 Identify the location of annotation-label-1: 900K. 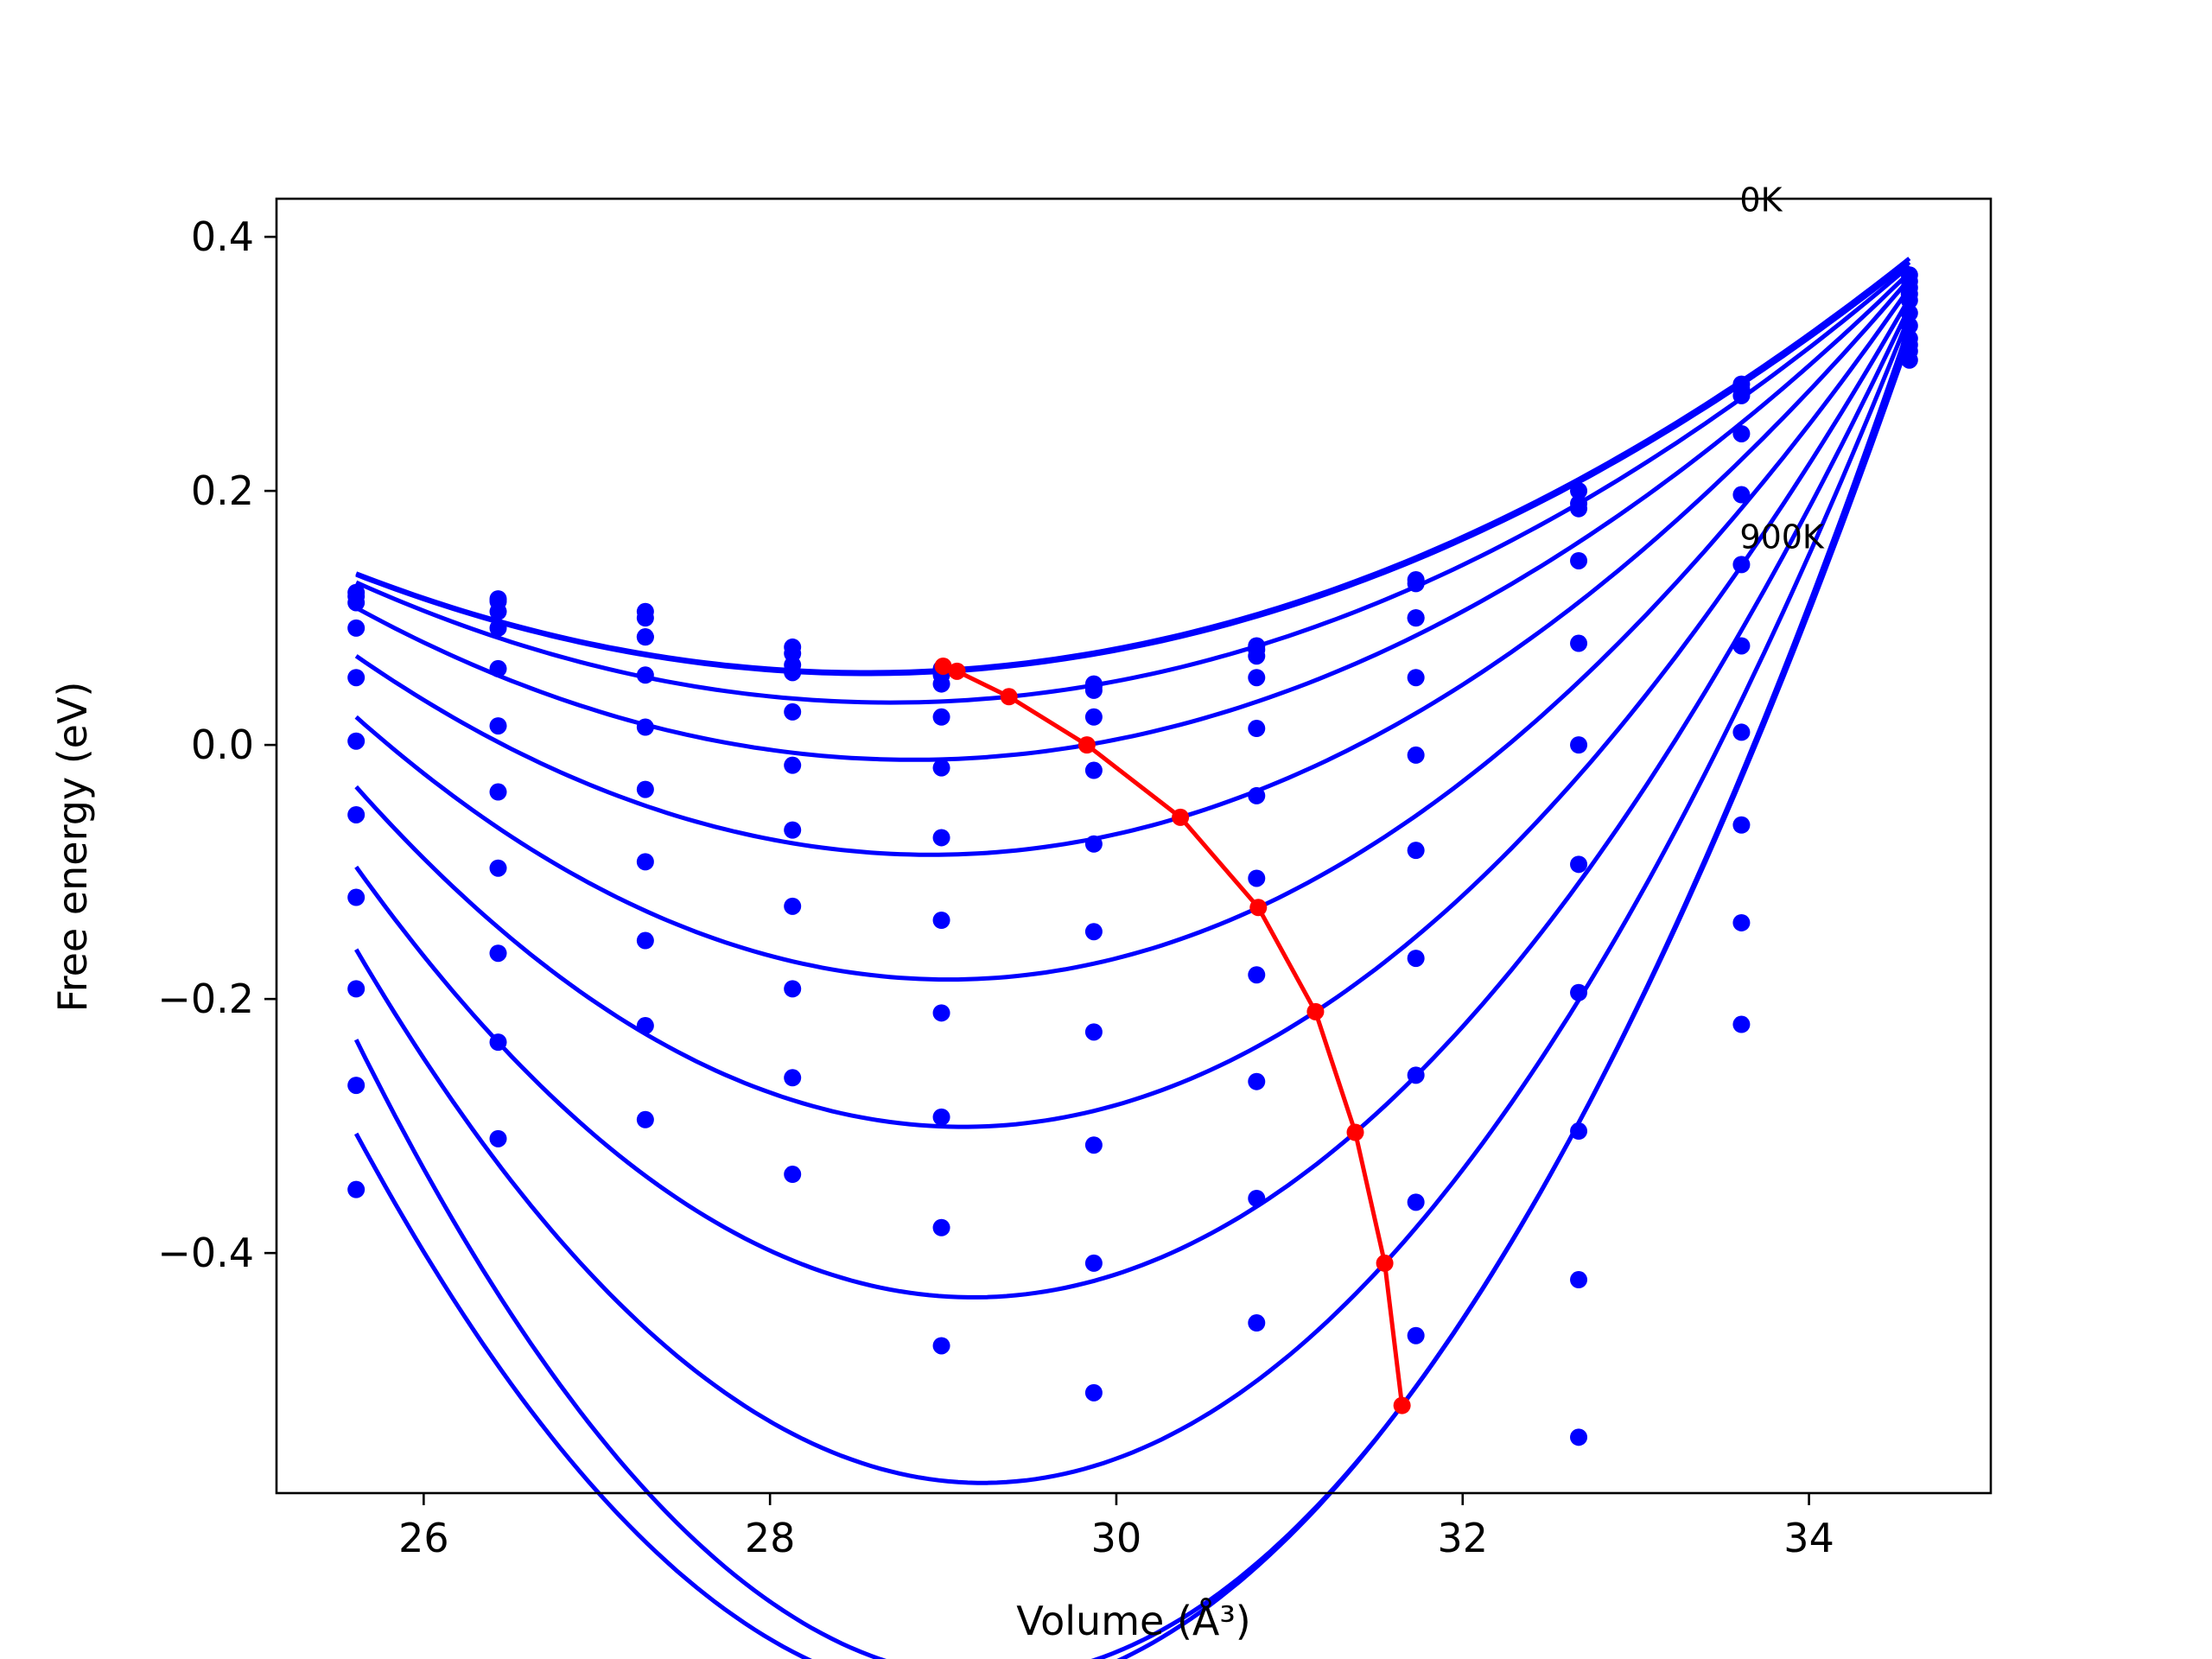
(1782, 537).